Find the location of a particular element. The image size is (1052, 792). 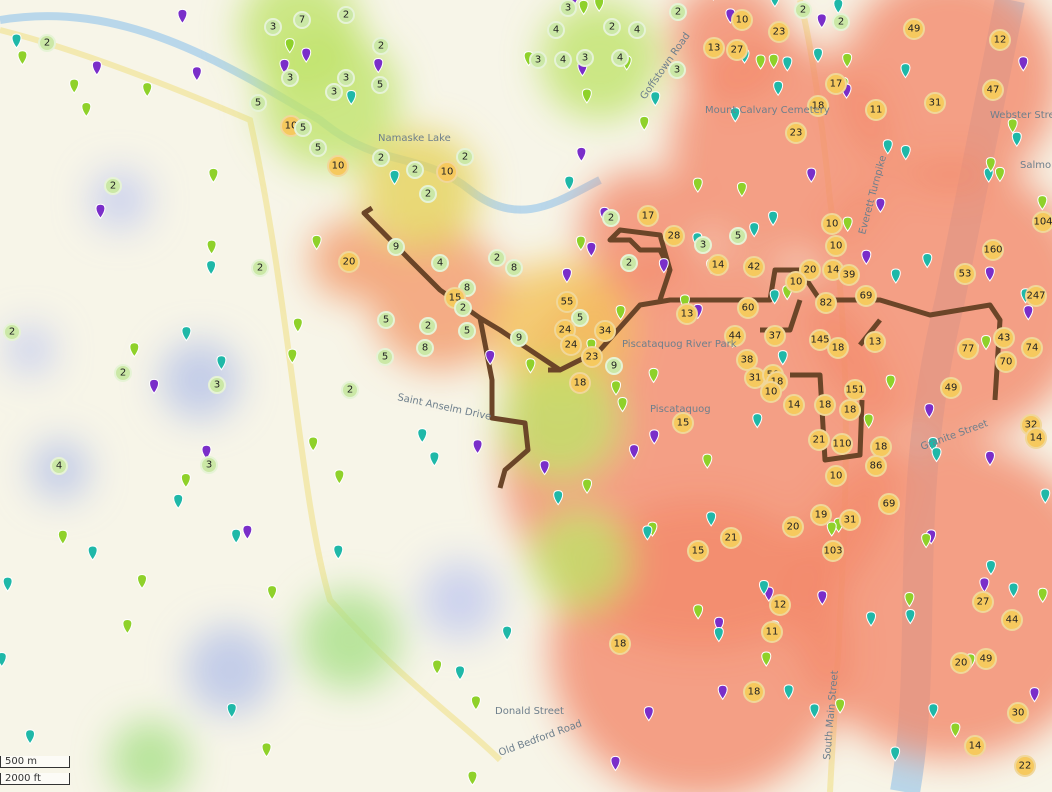

cluster-count: 27 is located at coordinates (737, 50).